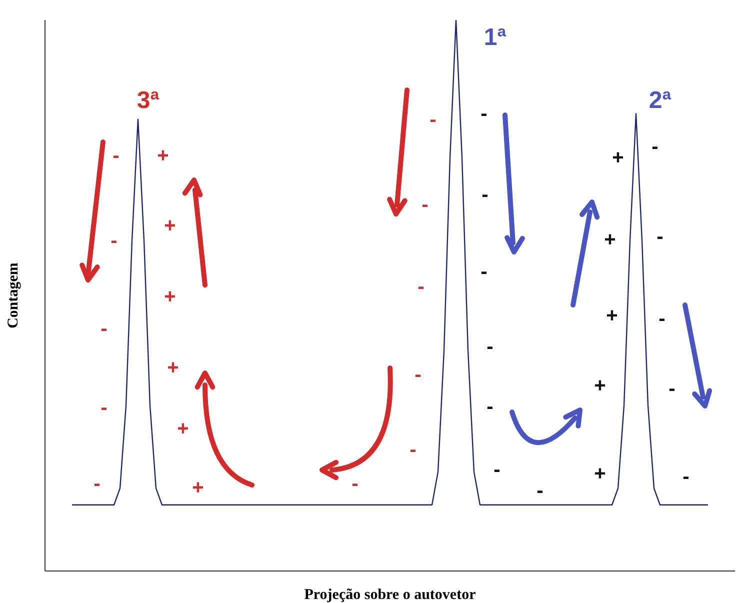 This screenshot has height=603, width=746. What do you see at coordinates (148, 100) in the screenshot?
I see `annotation: 3ª` at bounding box center [148, 100].